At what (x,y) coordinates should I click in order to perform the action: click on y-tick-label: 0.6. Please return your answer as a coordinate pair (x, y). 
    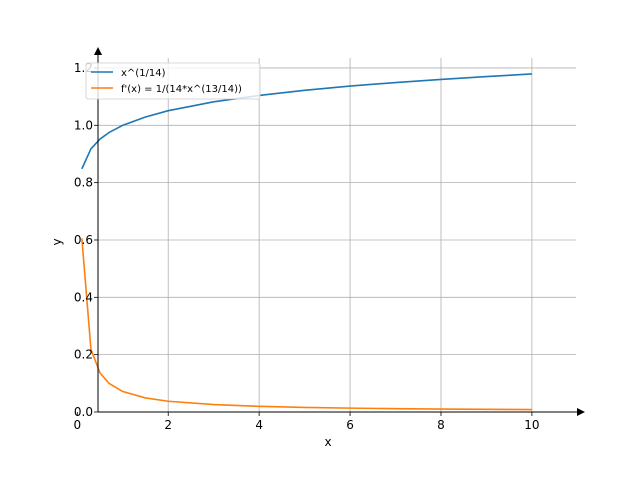
    Looking at the image, I should click on (83, 240).